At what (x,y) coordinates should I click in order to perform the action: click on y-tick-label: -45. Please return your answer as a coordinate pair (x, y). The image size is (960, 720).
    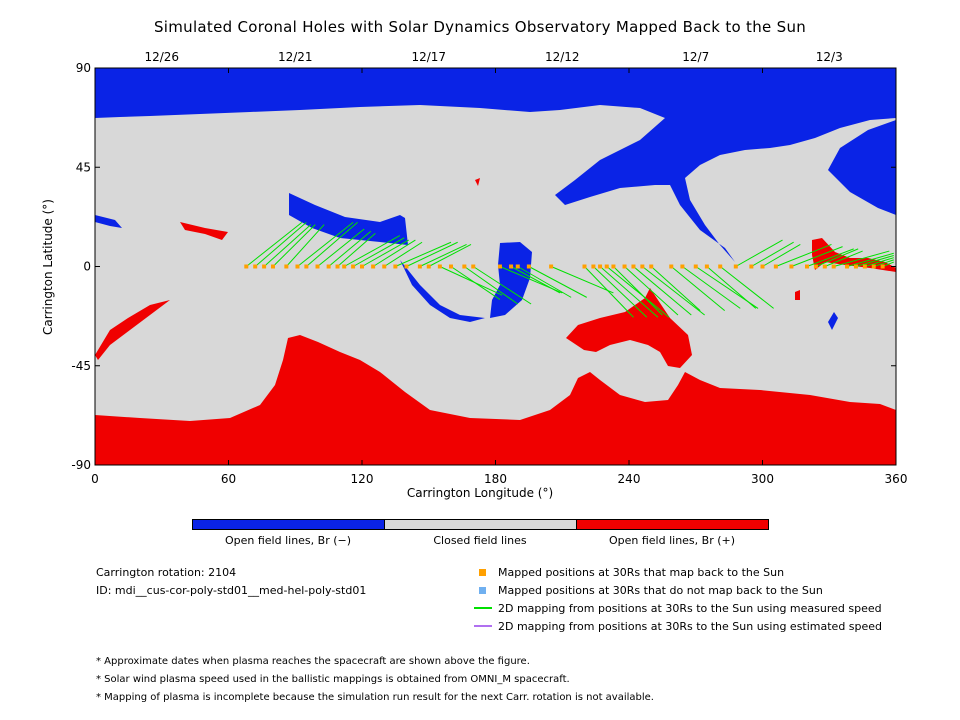
    Looking at the image, I should click on (81, 366).